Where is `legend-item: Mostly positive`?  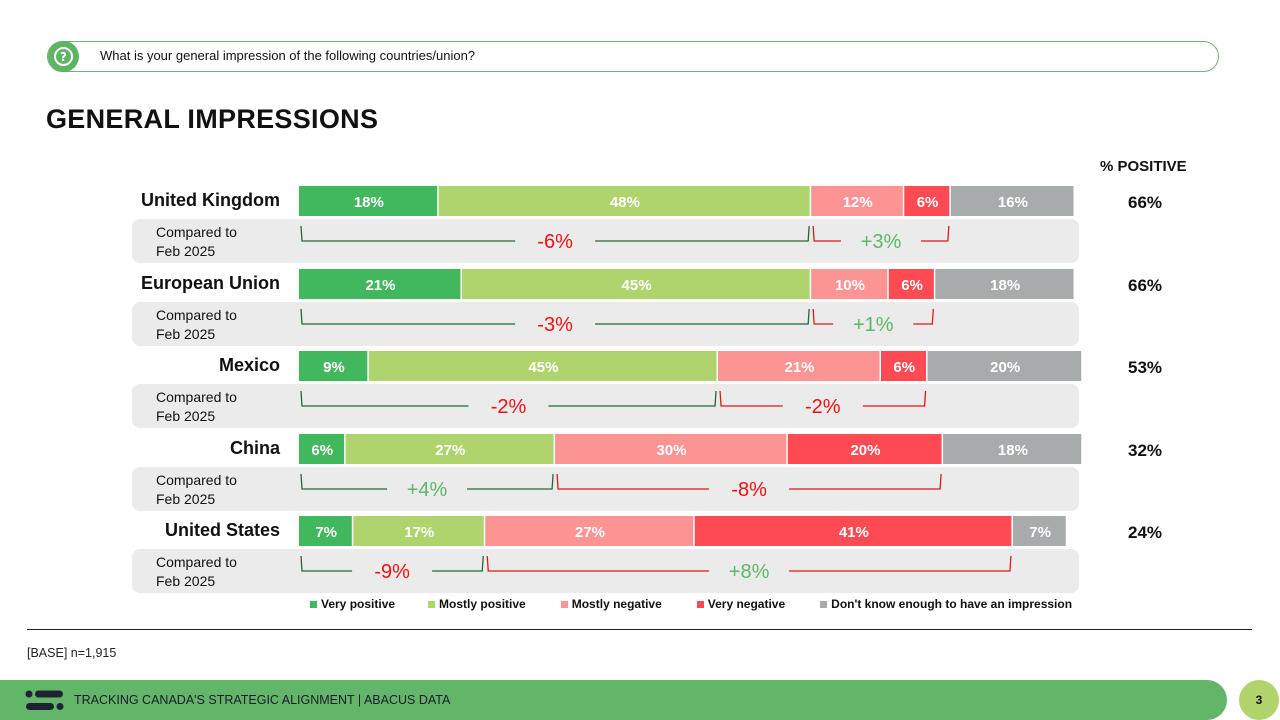
legend-item: Mostly positive is located at coordinates (477, 604).